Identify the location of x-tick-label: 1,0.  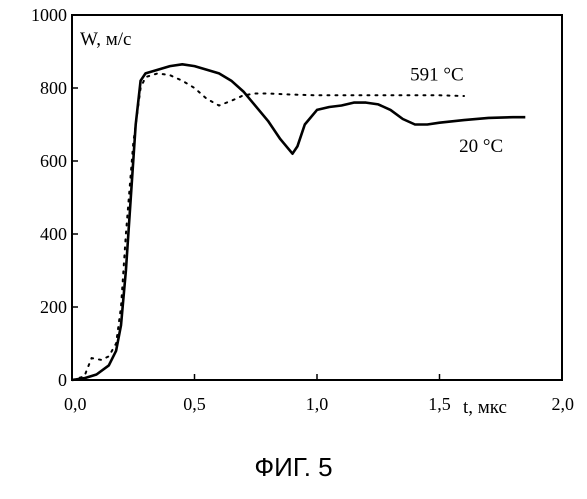
(317, 404).